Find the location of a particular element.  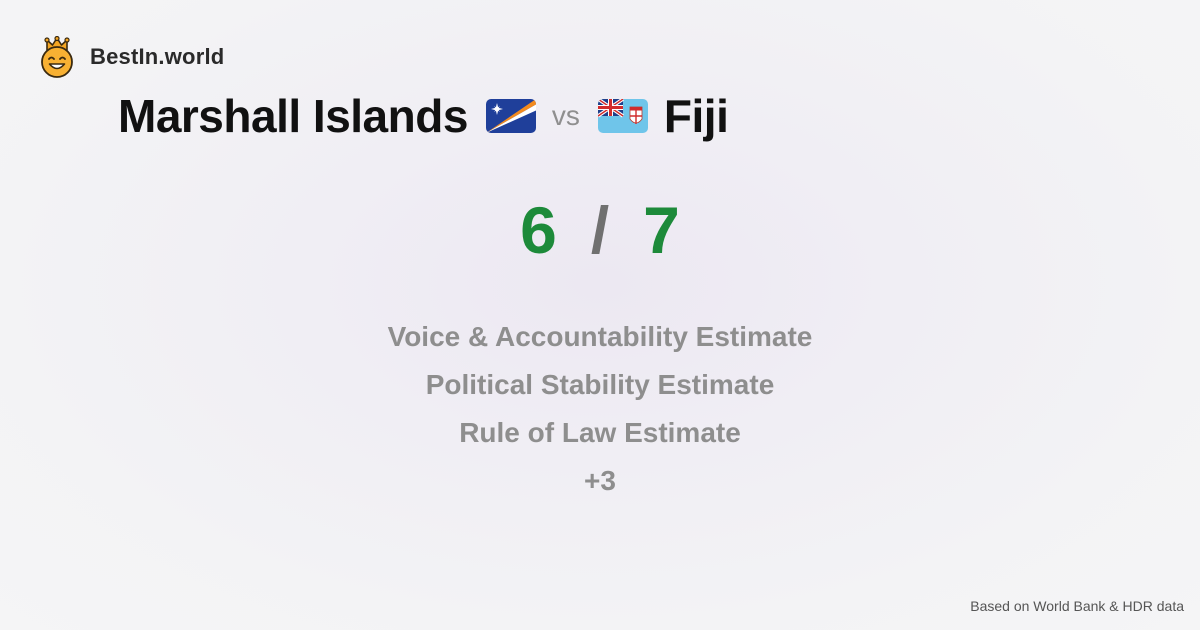

metric-item: Voice & Accountability Estimate is located at coordinates (600, 336).